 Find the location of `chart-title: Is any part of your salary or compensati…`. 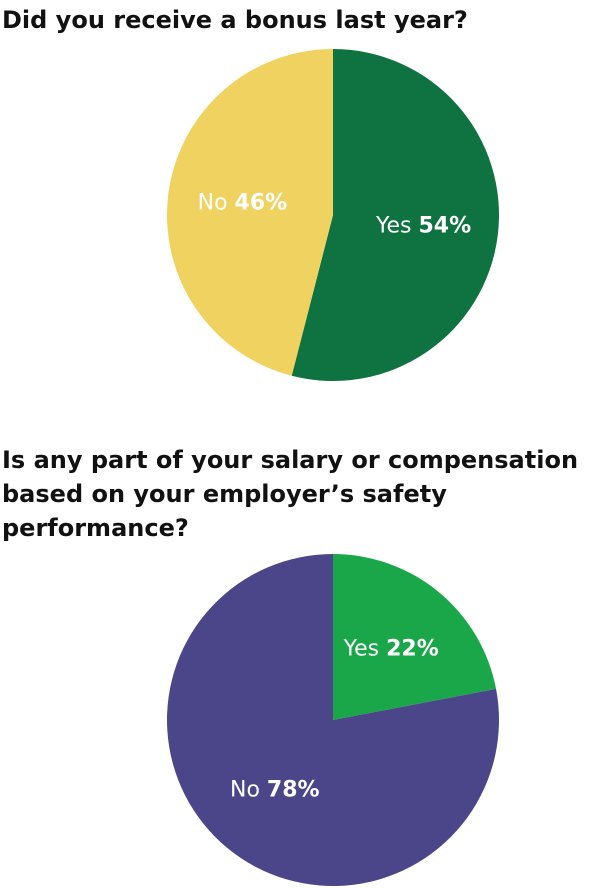

chart-title: Is any part of your salary or compensati… is located at coordinates (290, 494).